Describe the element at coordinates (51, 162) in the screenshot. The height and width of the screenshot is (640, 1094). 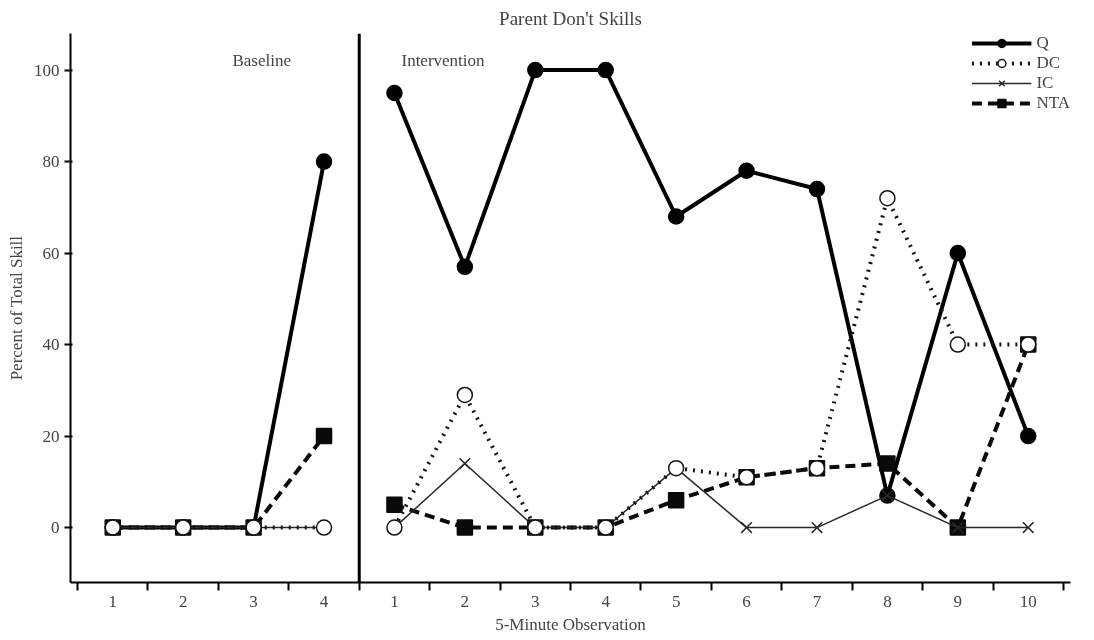
I see `y-tick-label: 80` at that location.